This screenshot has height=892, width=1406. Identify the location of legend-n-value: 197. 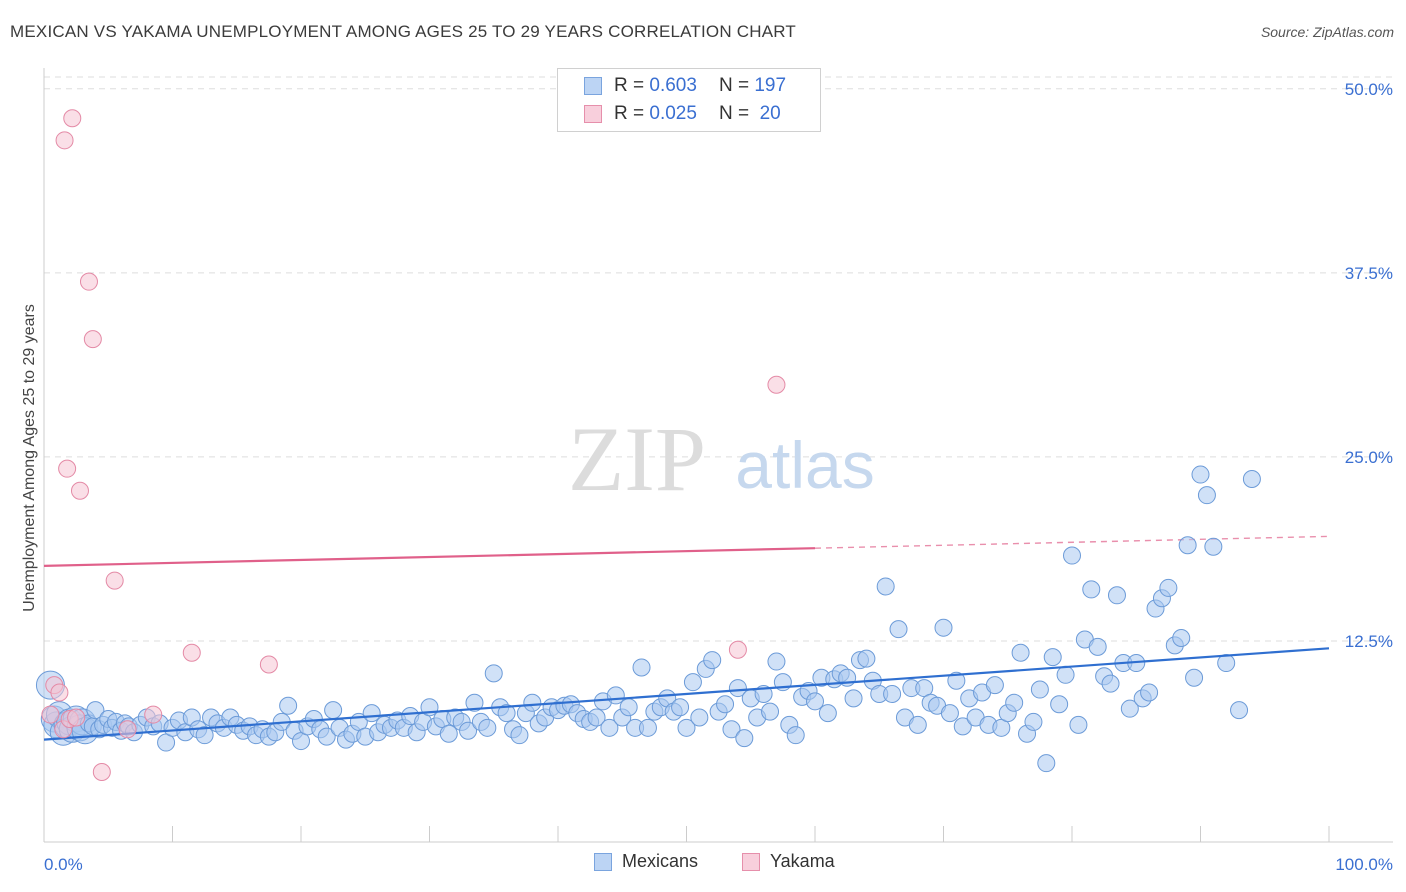
(770, 85).